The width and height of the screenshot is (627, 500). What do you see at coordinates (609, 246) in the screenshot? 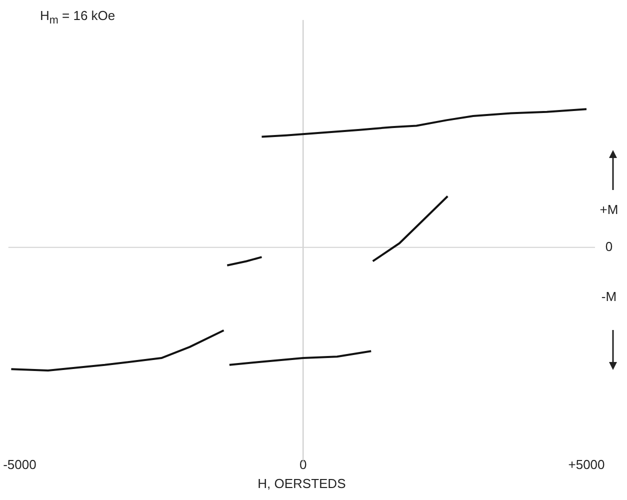
I see `text: 0` at bounding box center [609, 246].